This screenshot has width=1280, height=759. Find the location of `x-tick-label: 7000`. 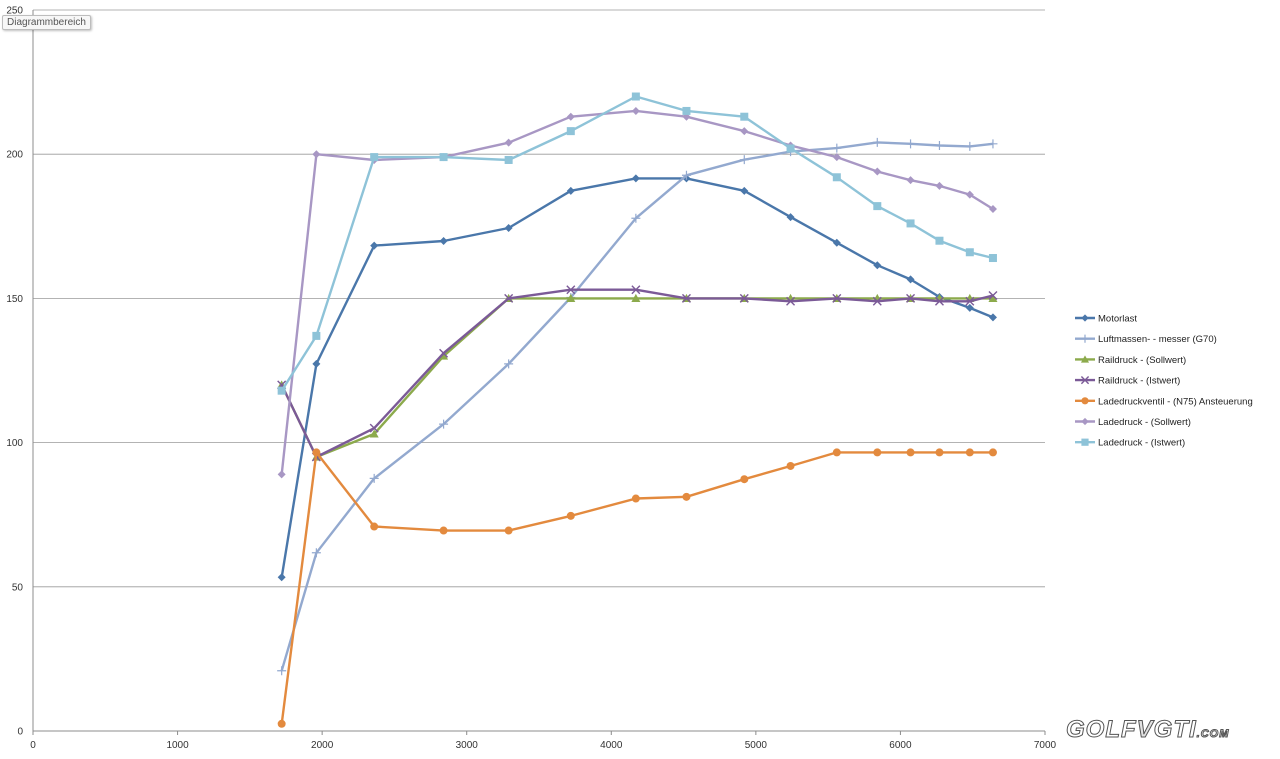

x-tick-label: 7000 is located at coordinates (1045, 745).